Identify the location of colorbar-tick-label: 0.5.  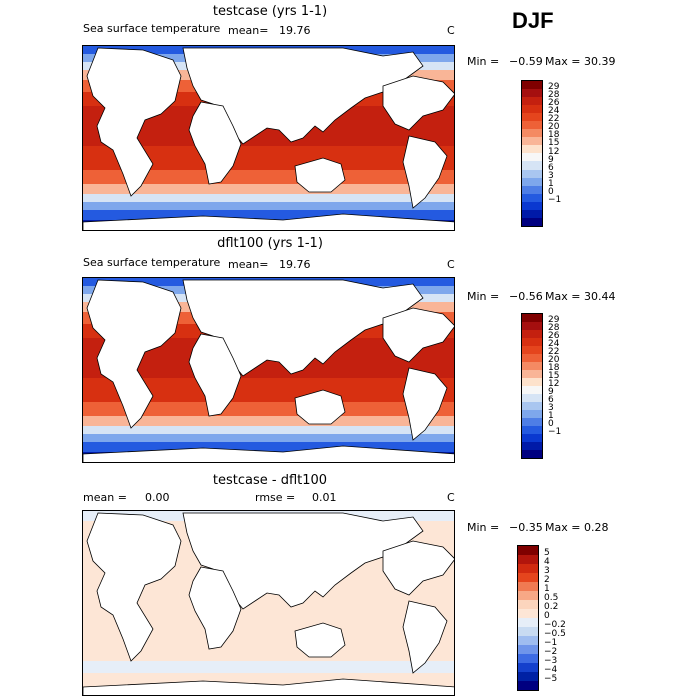
(551, 598).